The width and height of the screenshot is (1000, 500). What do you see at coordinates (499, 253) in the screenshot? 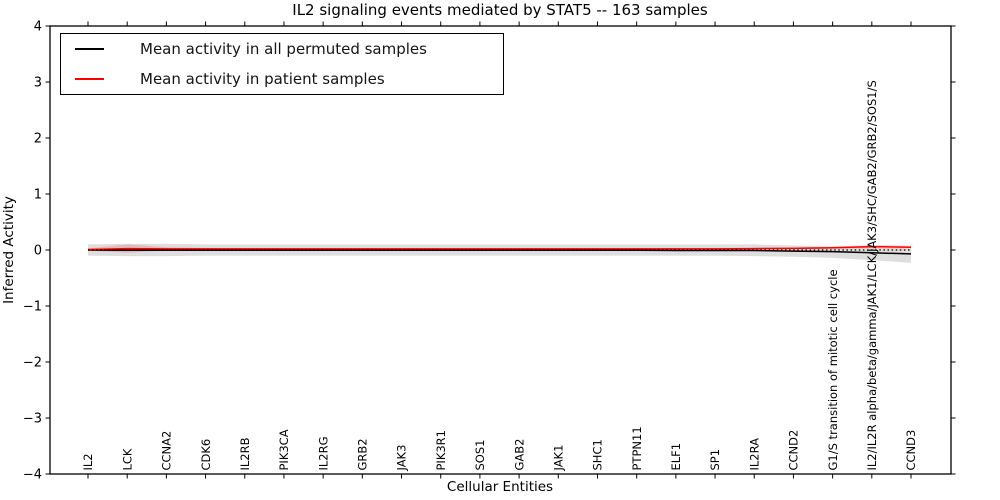
I see `permuted-uncertainty-band` at bounding box center [499, 253].